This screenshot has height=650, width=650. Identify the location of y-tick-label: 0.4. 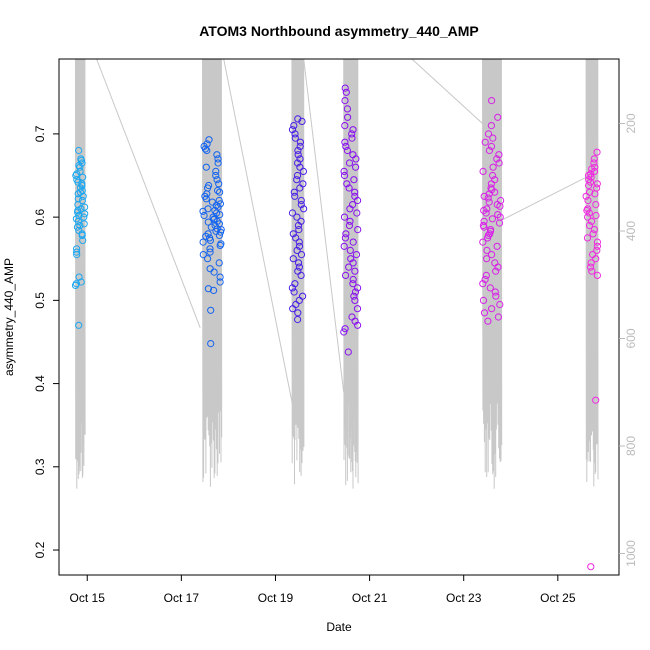
(40, 383).